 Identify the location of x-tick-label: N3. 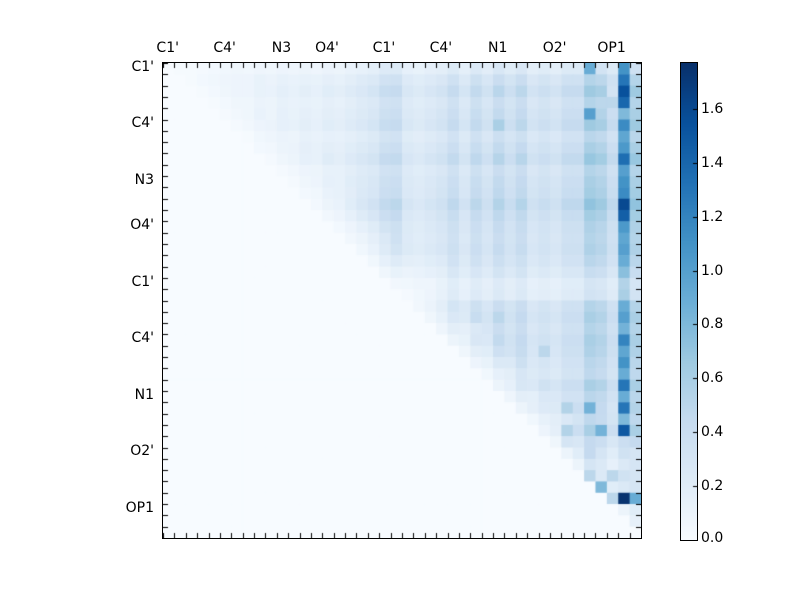
(281, 48).